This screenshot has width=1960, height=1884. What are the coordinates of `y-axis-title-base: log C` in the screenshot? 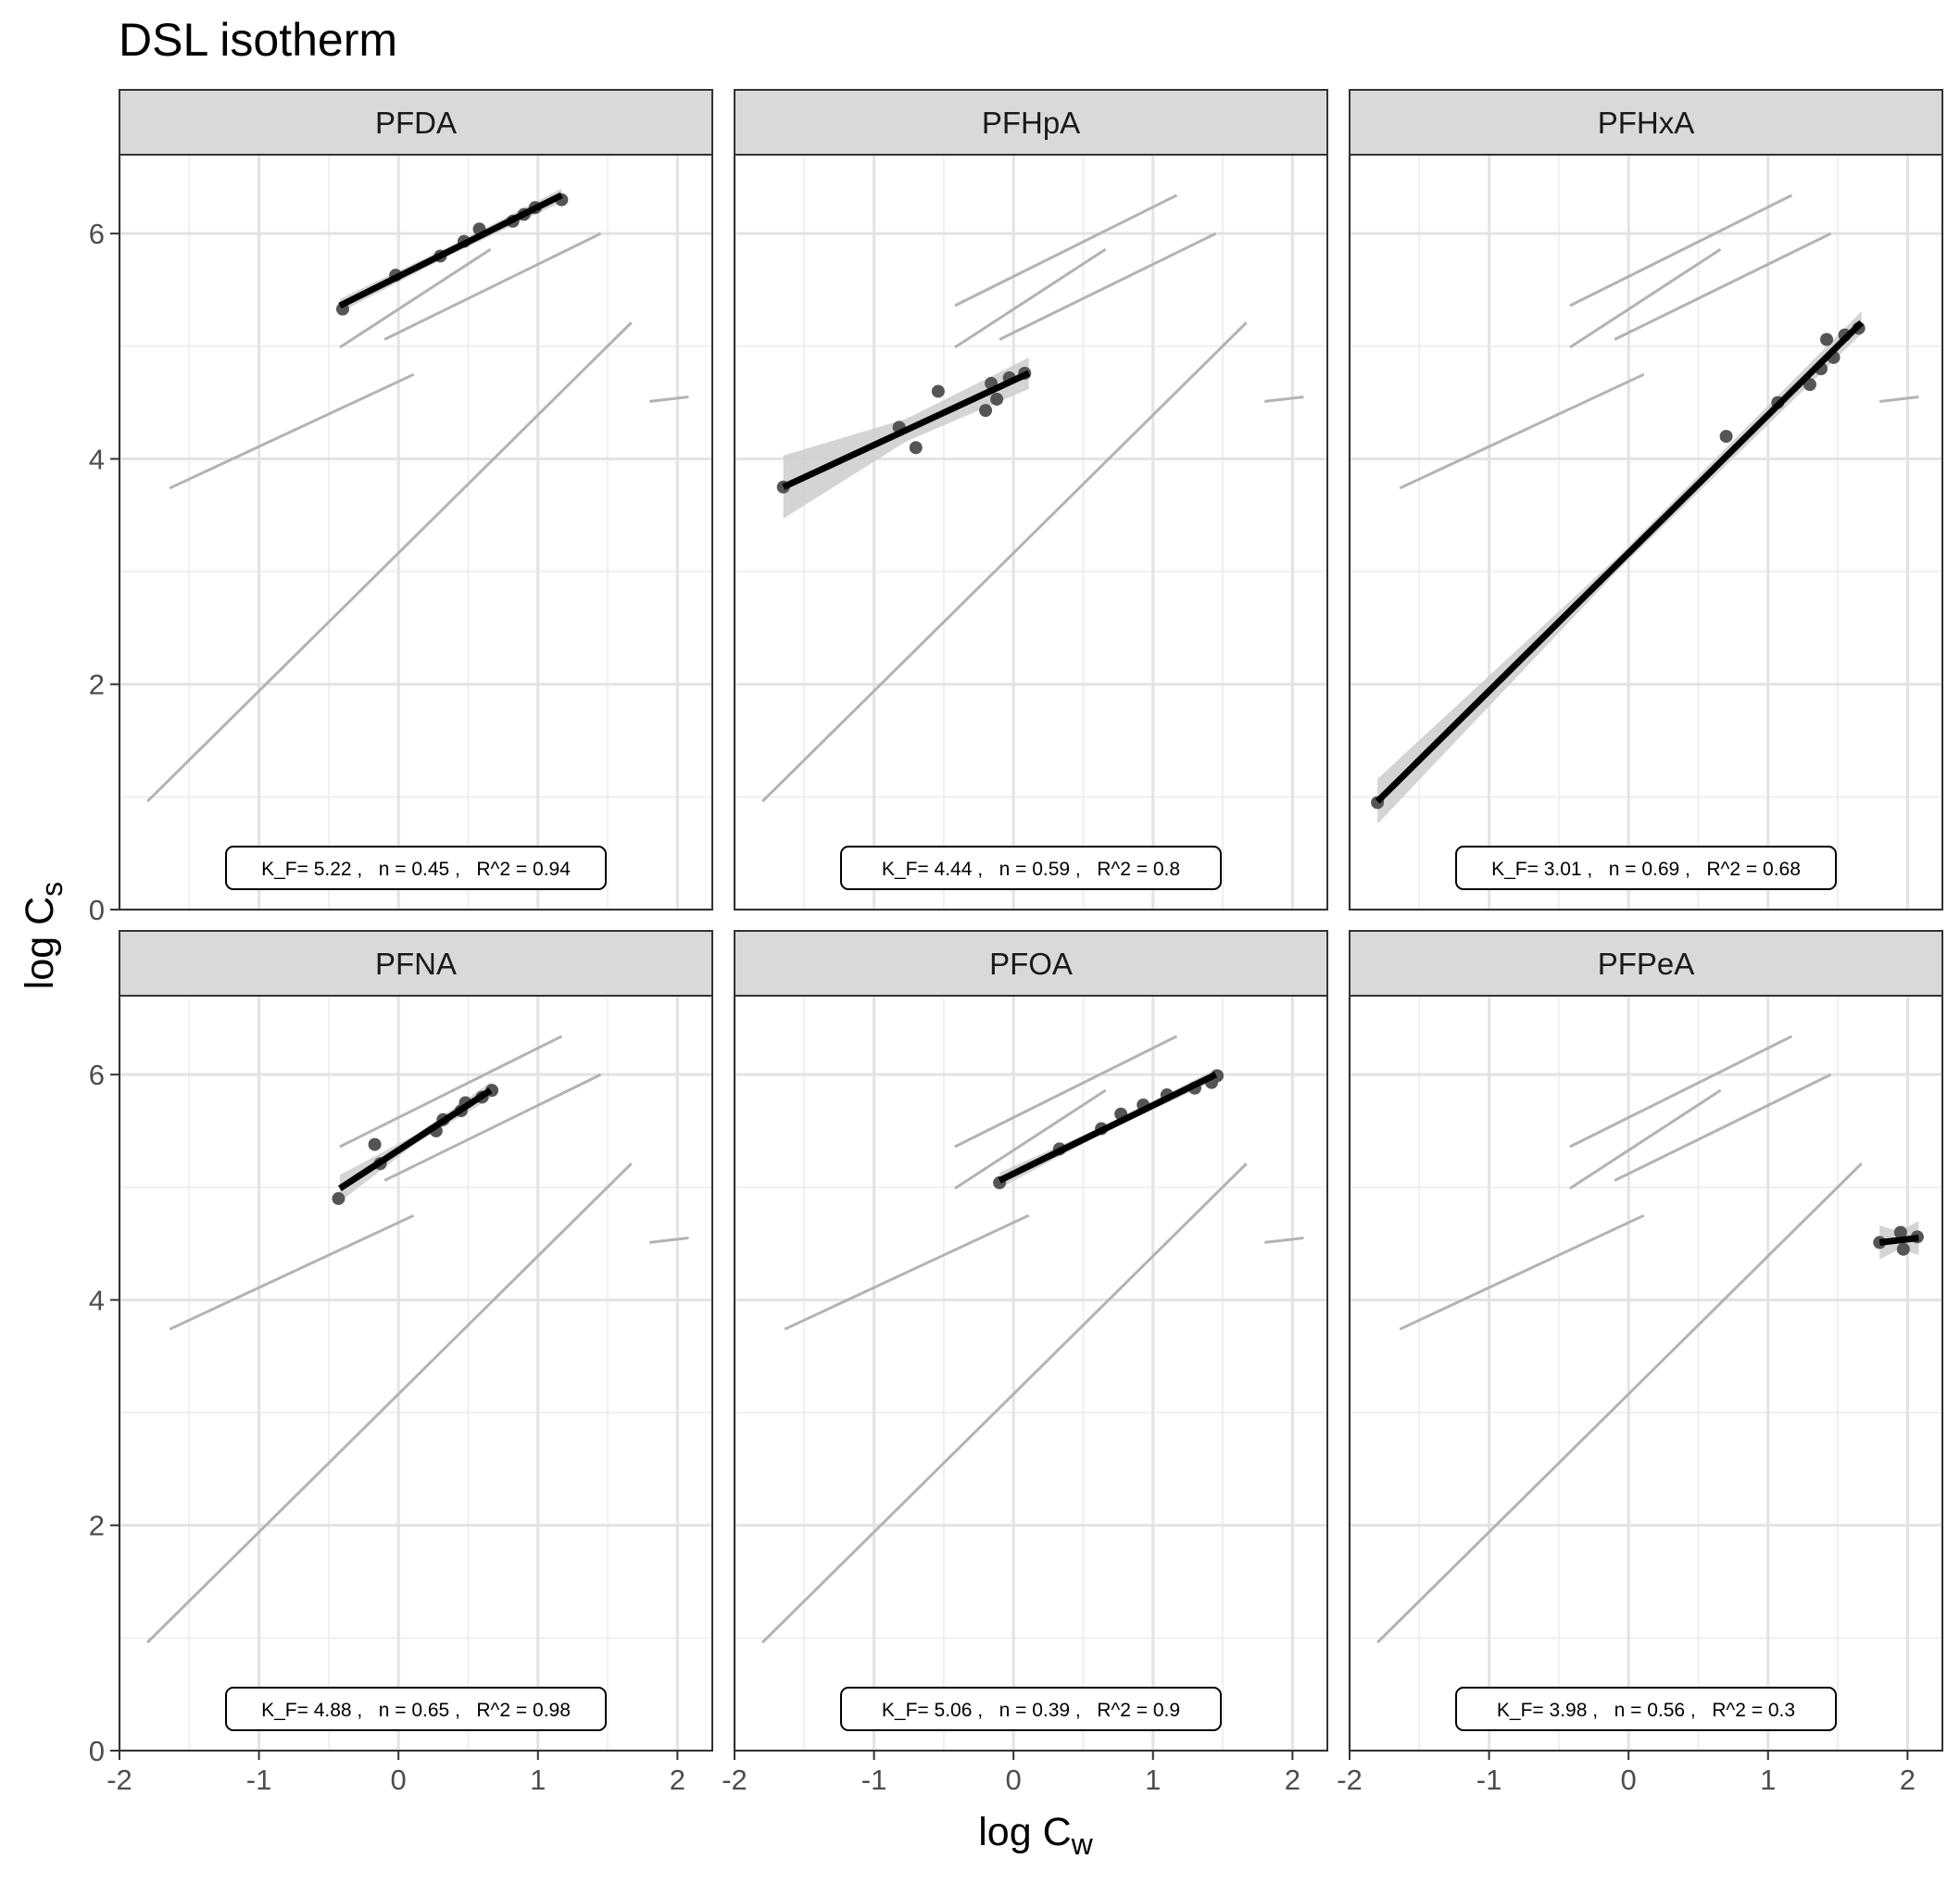 It's located at (40, 943).